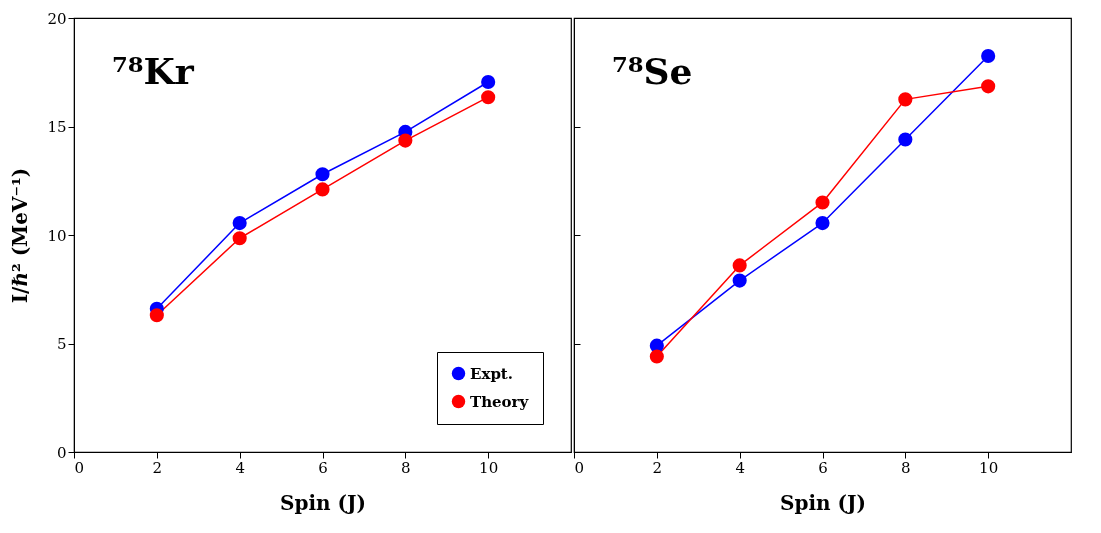 The image size is (1101, 533). I want to click on text: ⁷⁸Se, so click(652, 71).